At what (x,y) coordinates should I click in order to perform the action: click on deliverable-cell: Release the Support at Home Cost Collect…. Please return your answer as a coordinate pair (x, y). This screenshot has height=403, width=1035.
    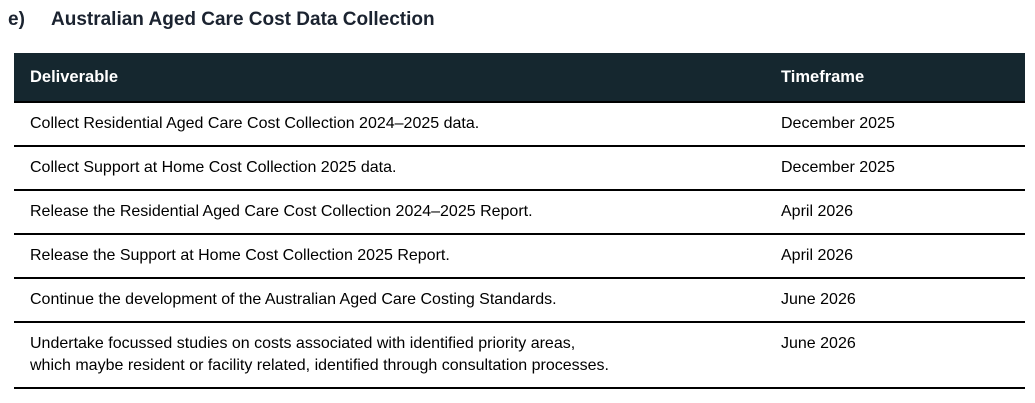
    Looking at the image, I should click on (389, 256).